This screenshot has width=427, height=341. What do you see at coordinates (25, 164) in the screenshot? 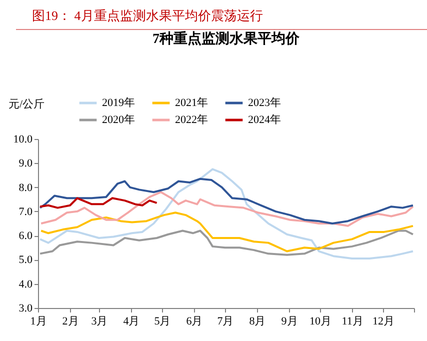
I see `y-tick-label: 9.0` at bounding box center [25, 164].